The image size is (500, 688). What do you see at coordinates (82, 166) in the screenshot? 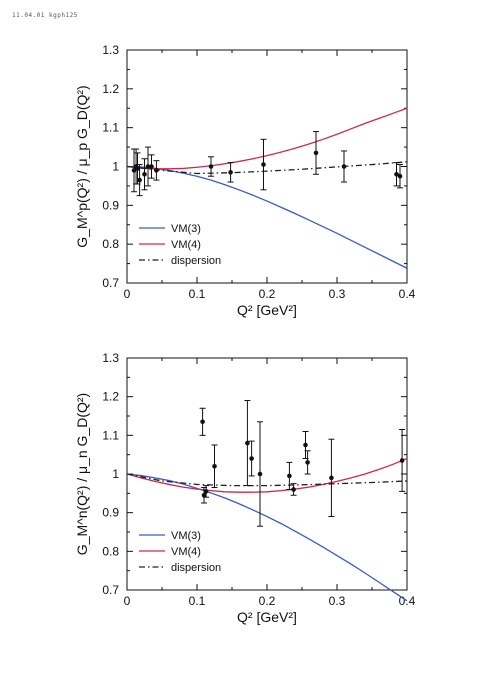
I see `y-axis-label: G_M^p(Q²) / μ_p G_D(Q²)` at bounding box center [82, 166].